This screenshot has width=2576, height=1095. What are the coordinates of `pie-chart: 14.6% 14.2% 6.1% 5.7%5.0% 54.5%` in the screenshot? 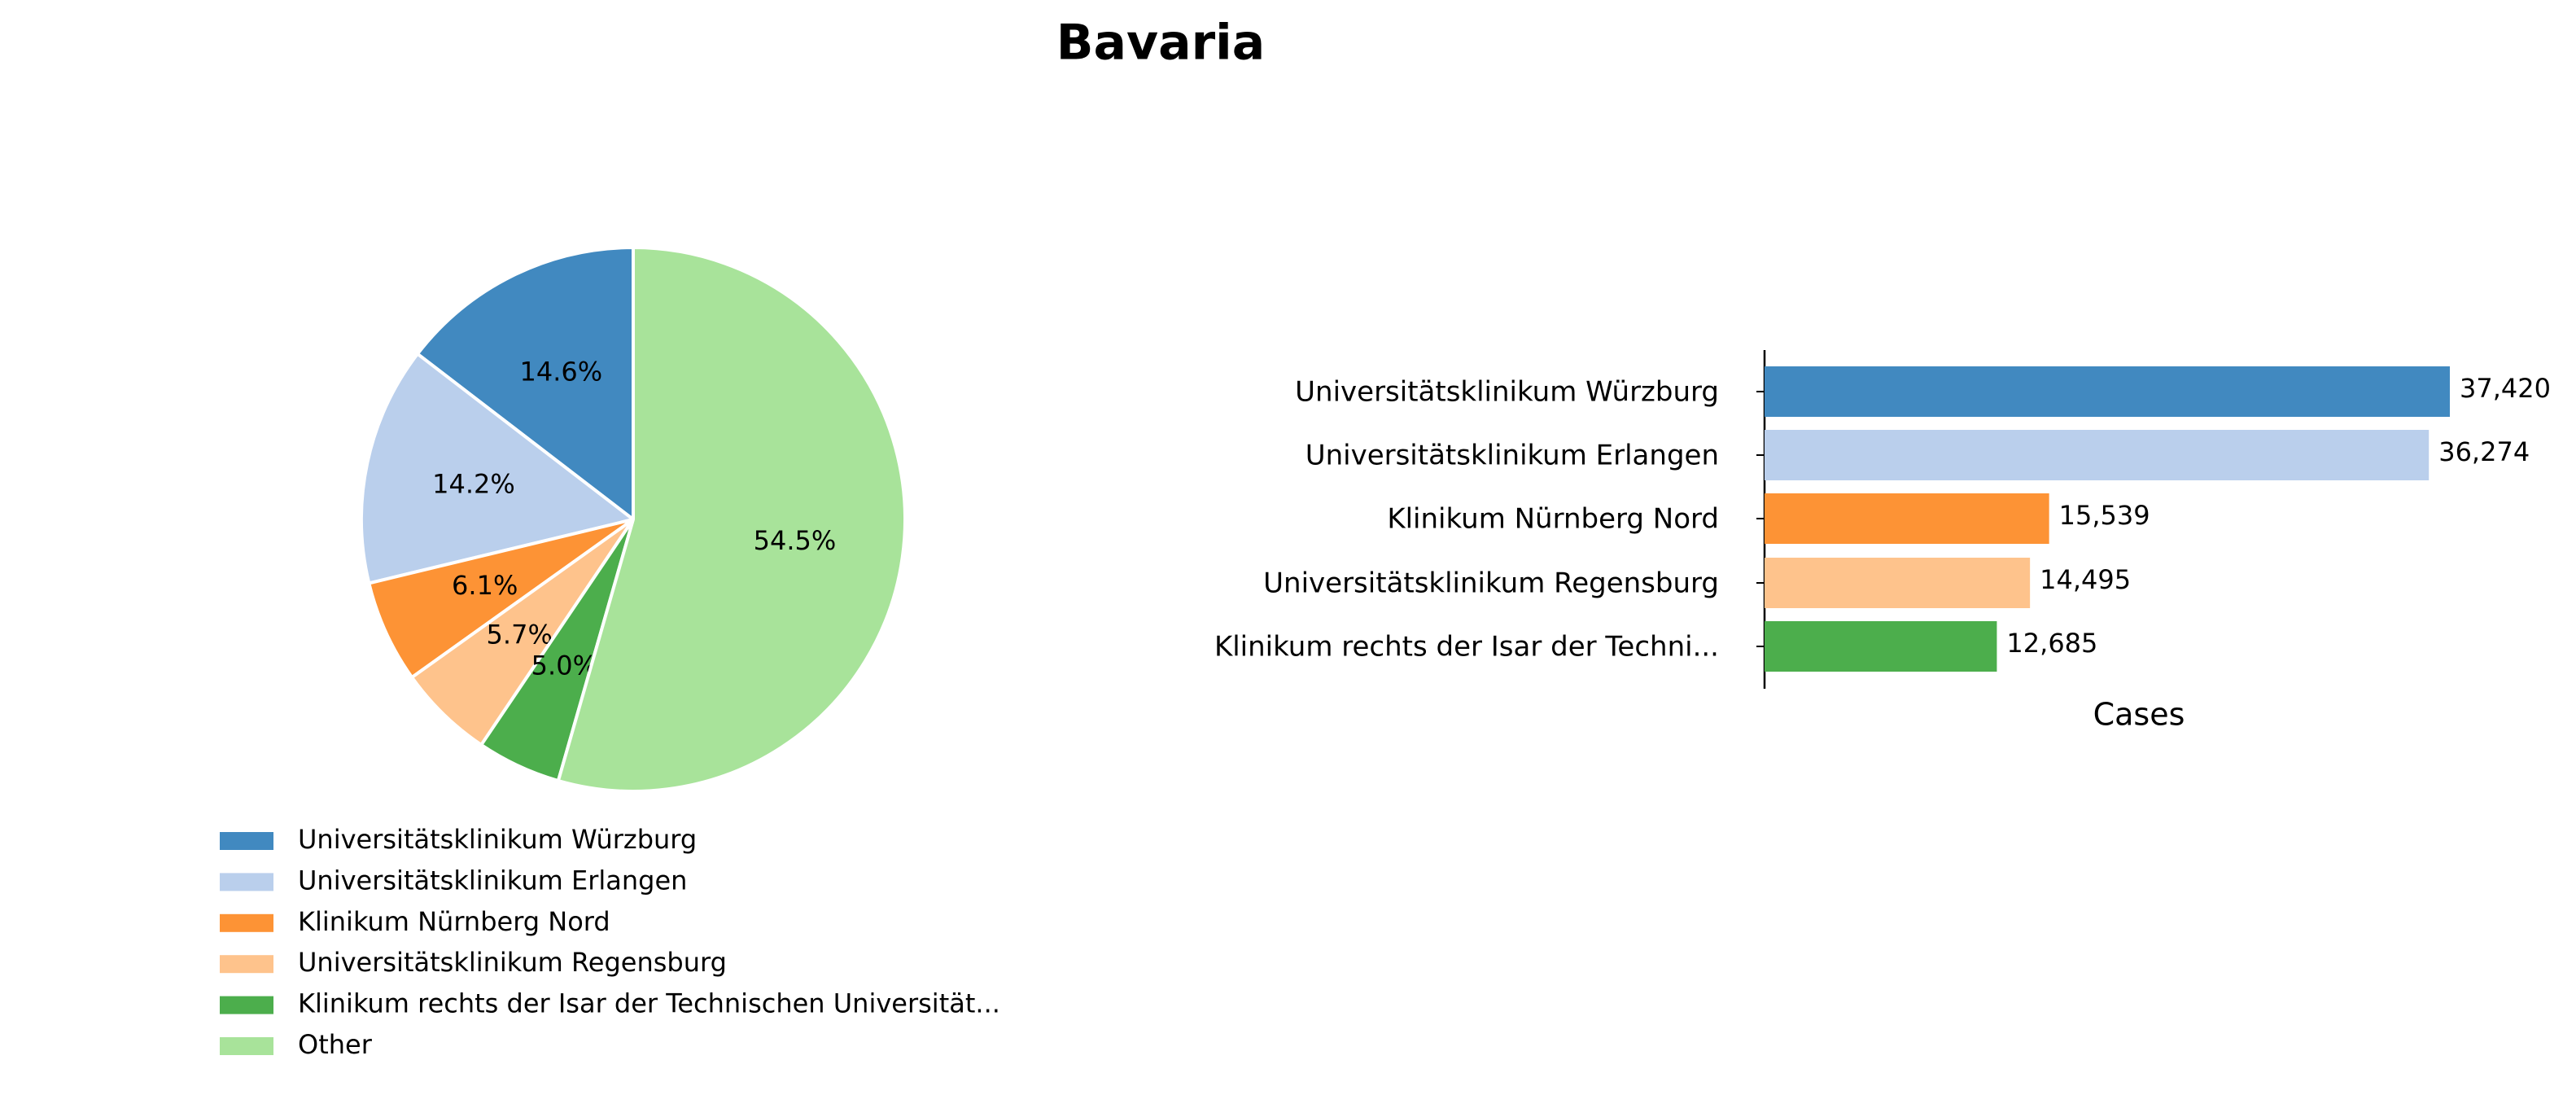 It's located at (633, 519).